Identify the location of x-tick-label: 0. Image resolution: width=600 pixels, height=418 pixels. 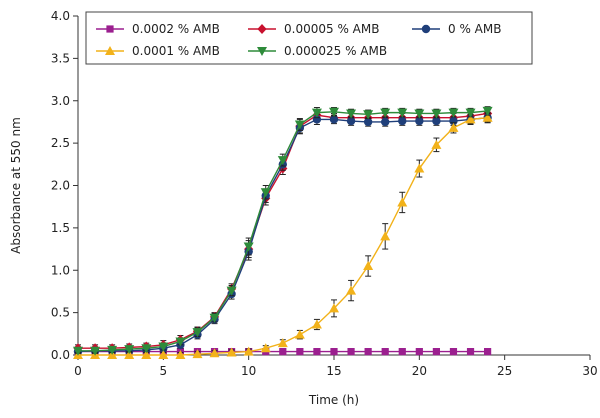
(78, 371).